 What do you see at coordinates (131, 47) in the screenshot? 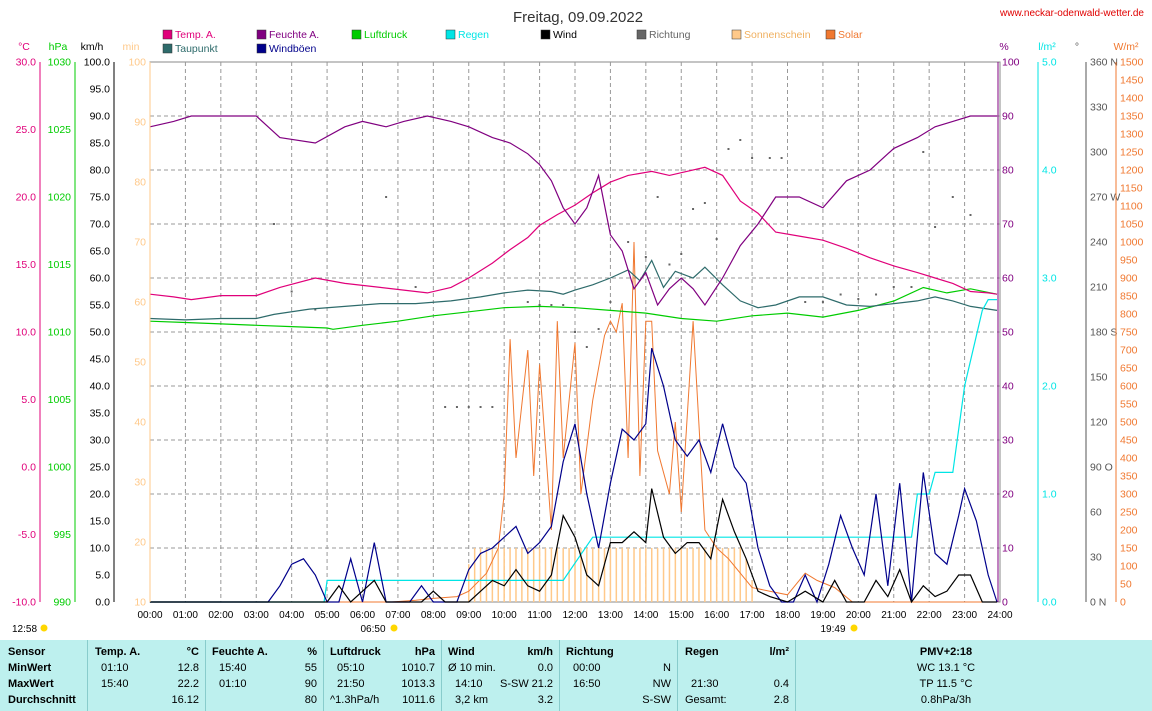
I see `axis-unit-label: min` at bounding box center [131, 47].